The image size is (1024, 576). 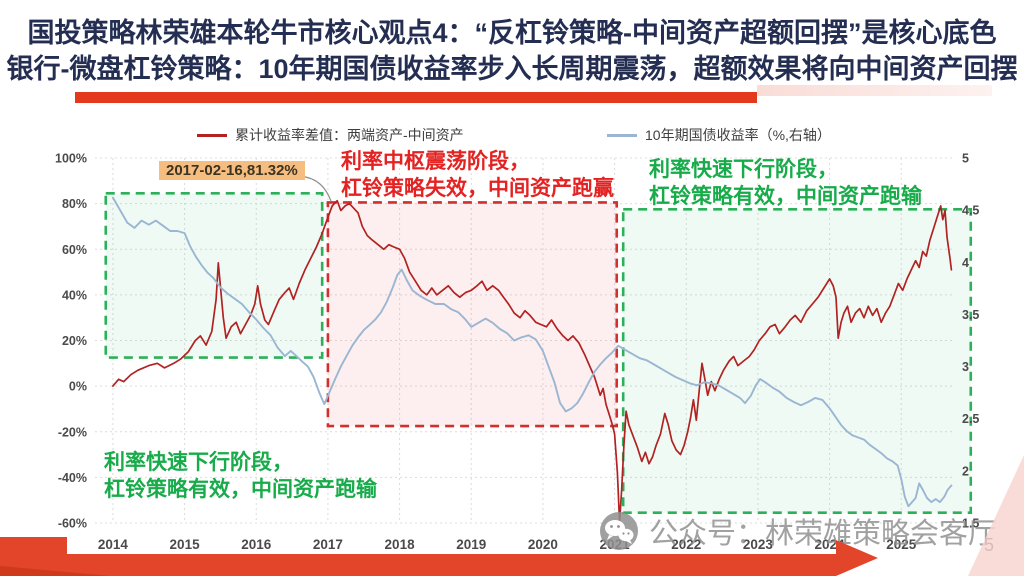 I want to click on svg-text: 20%, so click(x=74, y=341).